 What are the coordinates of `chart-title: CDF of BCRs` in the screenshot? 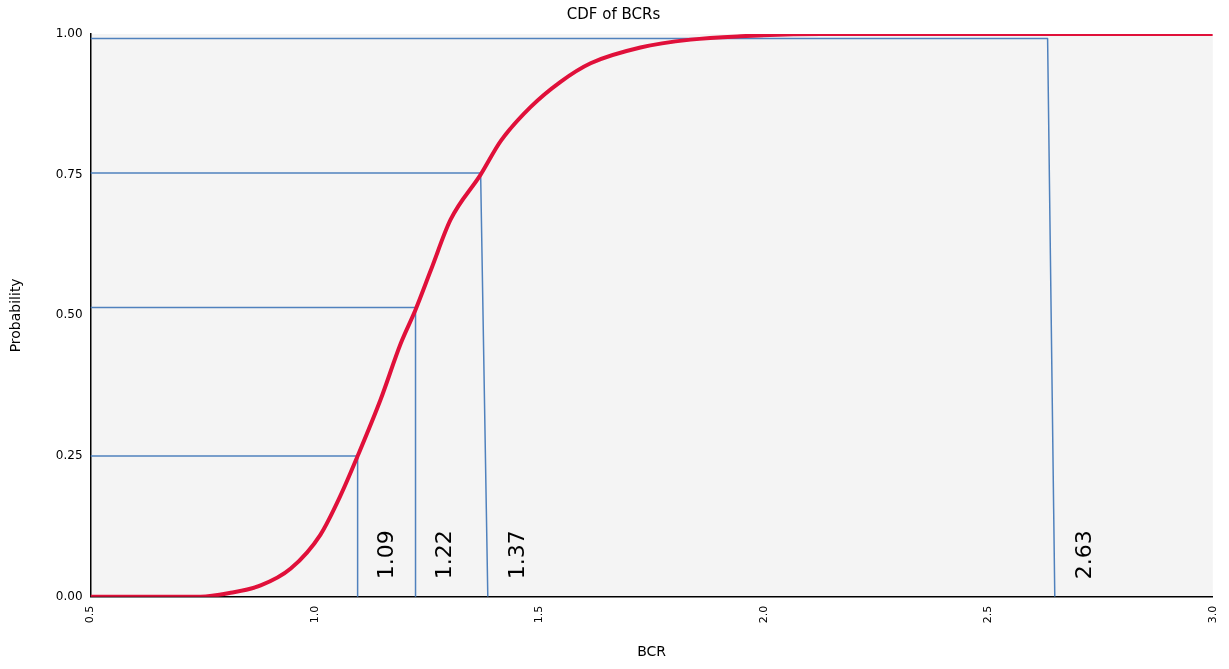 It's located at (613, 13).